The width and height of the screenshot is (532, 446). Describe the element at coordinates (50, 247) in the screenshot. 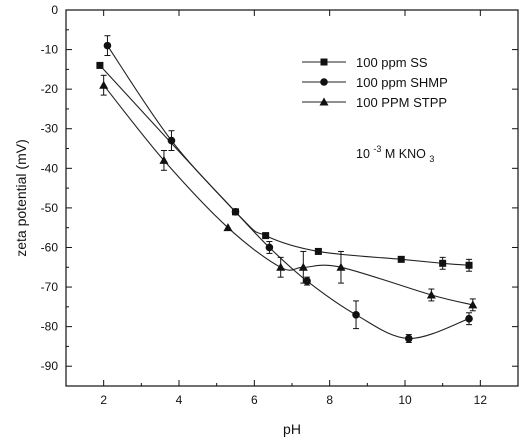

I see `y-tick-label: -60` at that location.